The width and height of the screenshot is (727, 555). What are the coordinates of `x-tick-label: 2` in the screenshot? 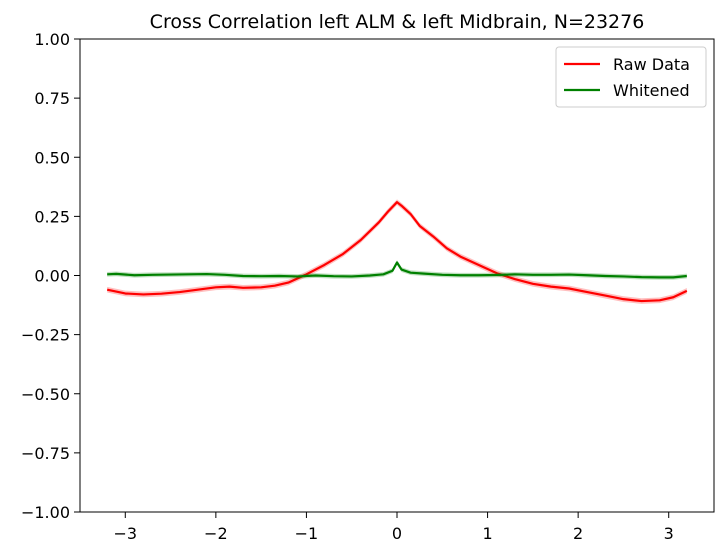 It's located at (578, 533).